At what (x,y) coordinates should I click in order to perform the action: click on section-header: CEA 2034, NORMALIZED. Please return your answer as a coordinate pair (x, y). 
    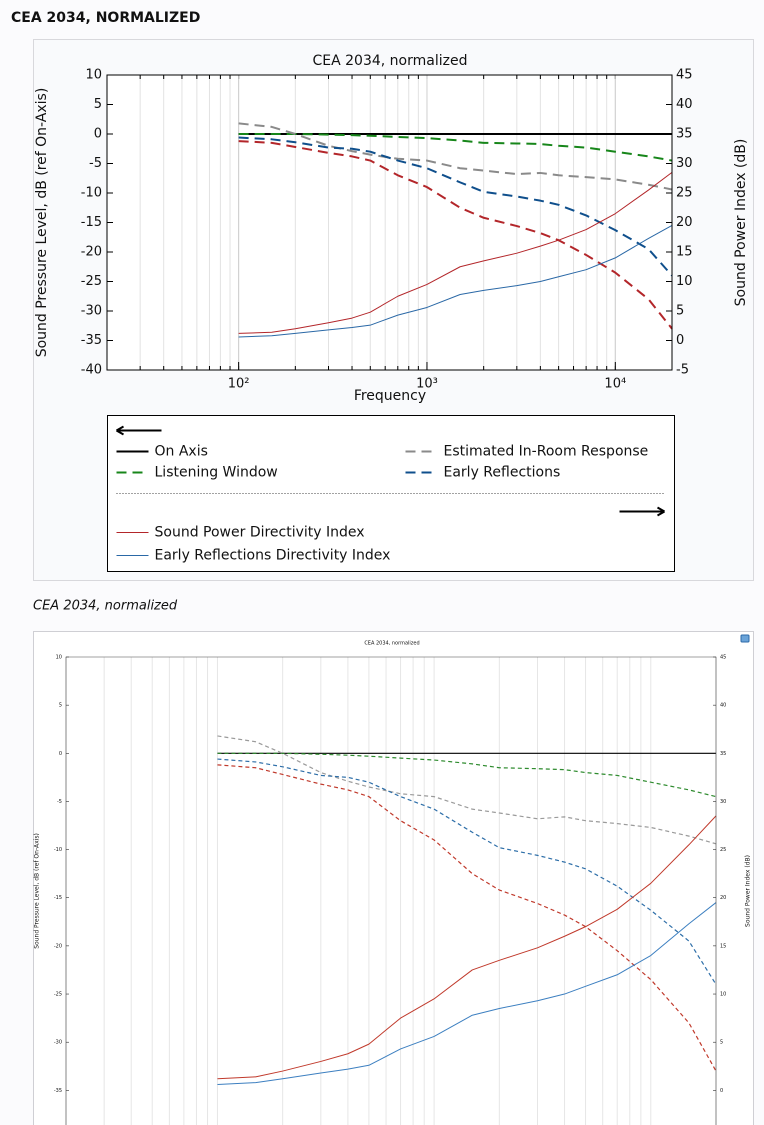
    Looking at the image, I should click on (105, 18).